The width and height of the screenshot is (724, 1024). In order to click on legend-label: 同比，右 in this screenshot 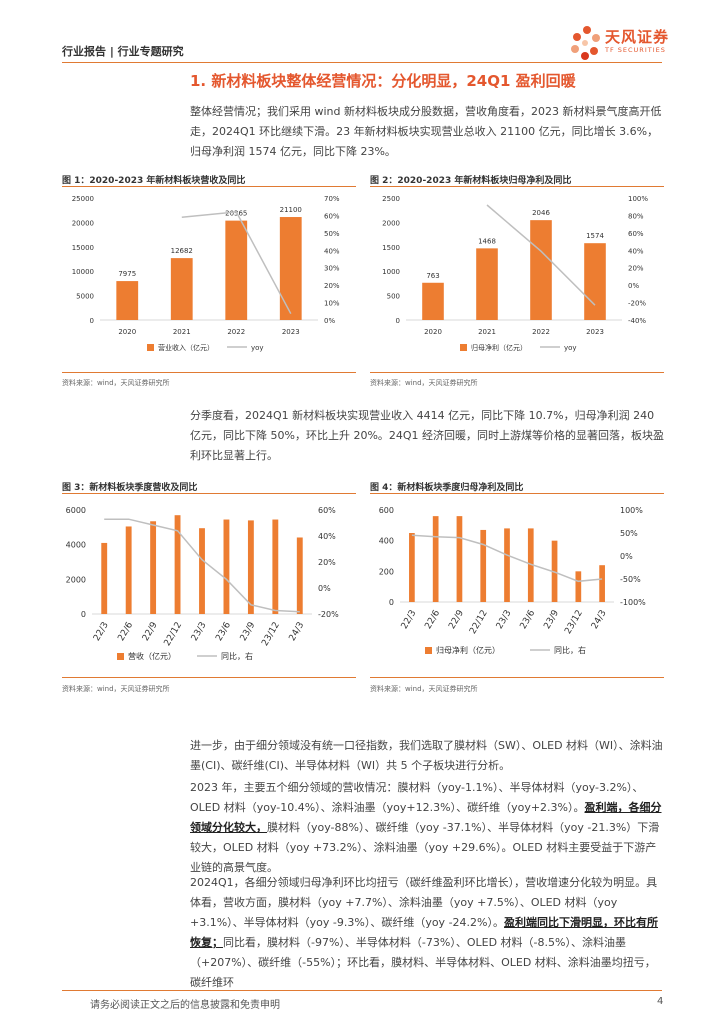, I will do `click(570, 650)`.